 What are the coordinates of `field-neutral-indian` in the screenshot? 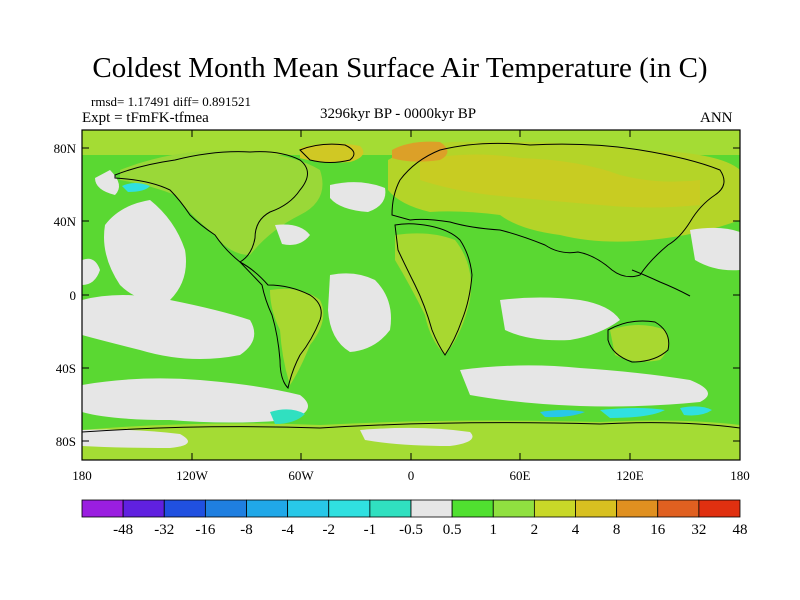 It's located at (560, 319).